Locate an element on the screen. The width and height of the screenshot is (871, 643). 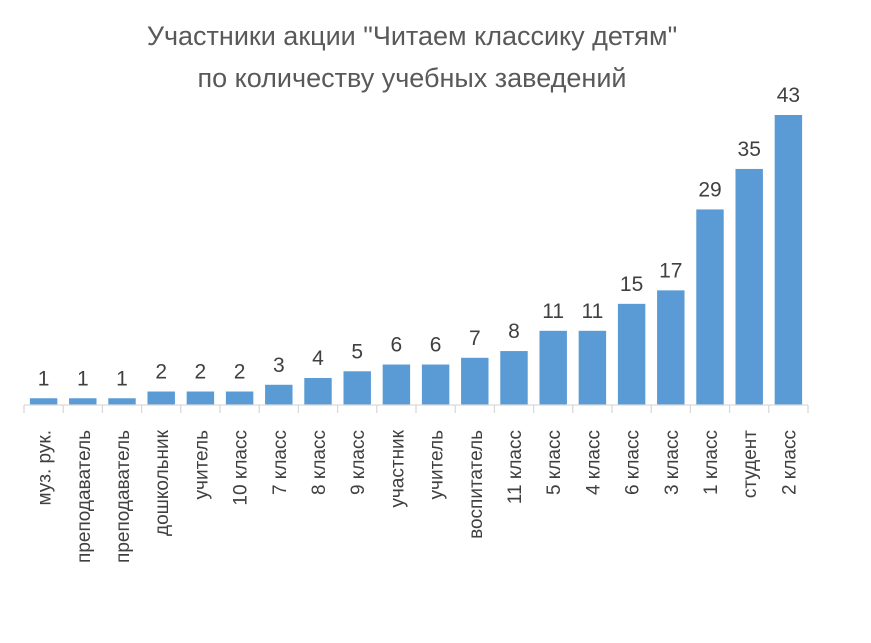
data-label: 5 is located at coordinates (357, 351).